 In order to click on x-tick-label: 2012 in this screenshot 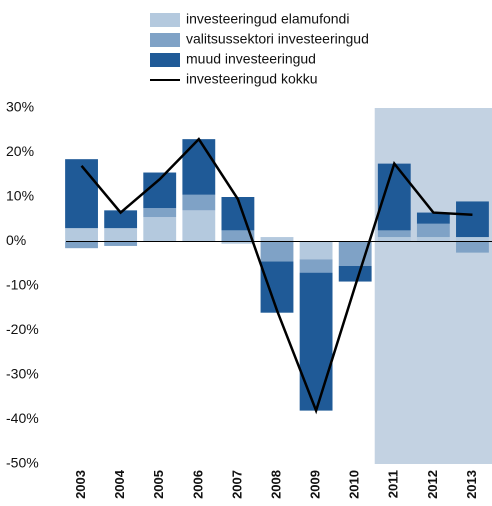, I will do `click(432, 484)`.